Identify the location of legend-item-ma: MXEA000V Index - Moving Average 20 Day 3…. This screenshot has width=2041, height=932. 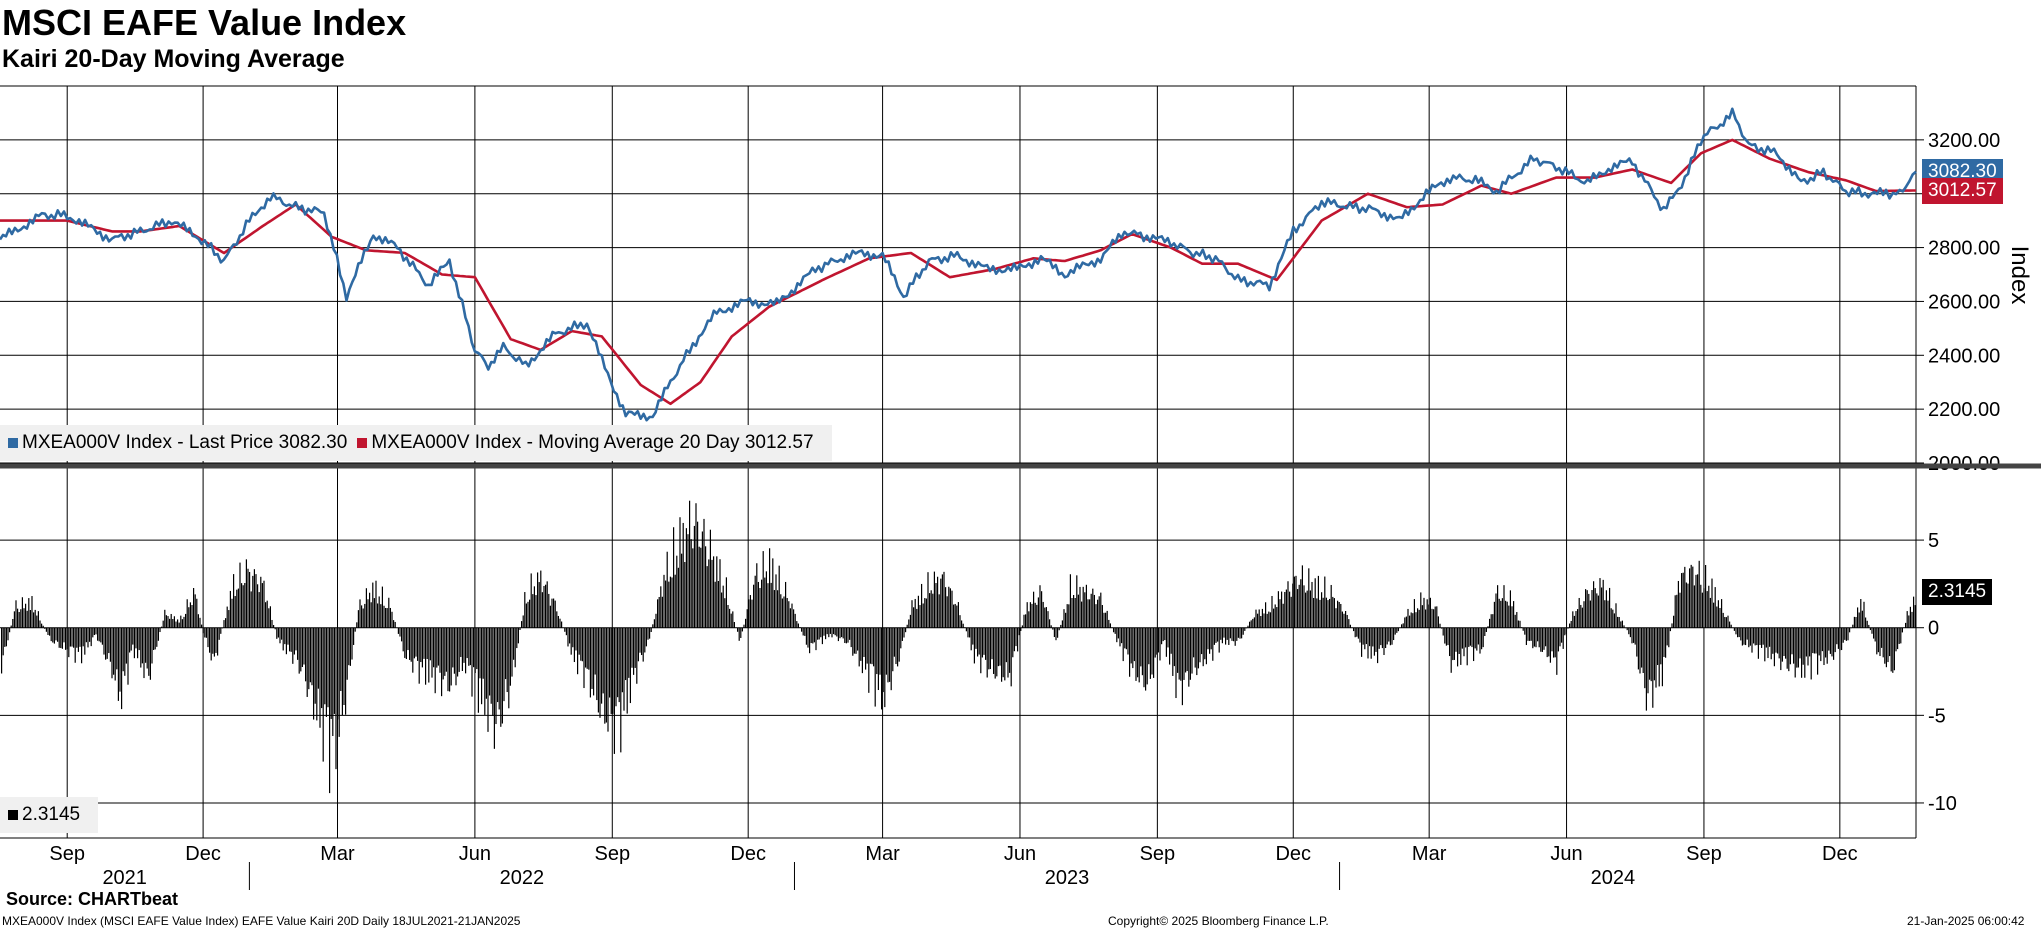
(585, 443).